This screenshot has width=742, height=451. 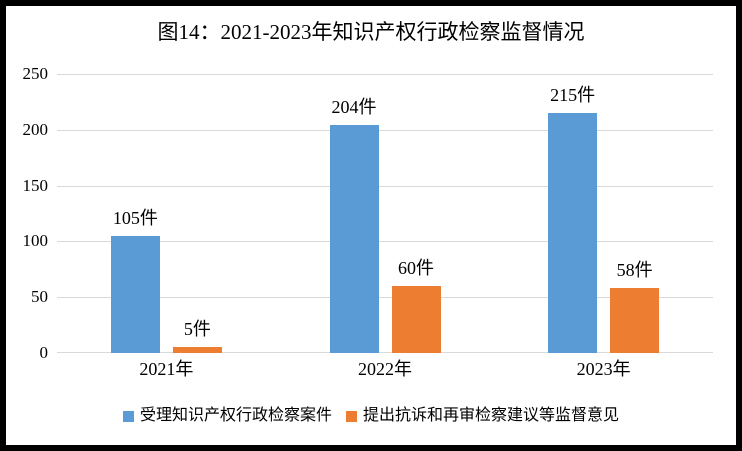 I want to click on y-axis-tick-label: 50, so click(x=39, y=297).